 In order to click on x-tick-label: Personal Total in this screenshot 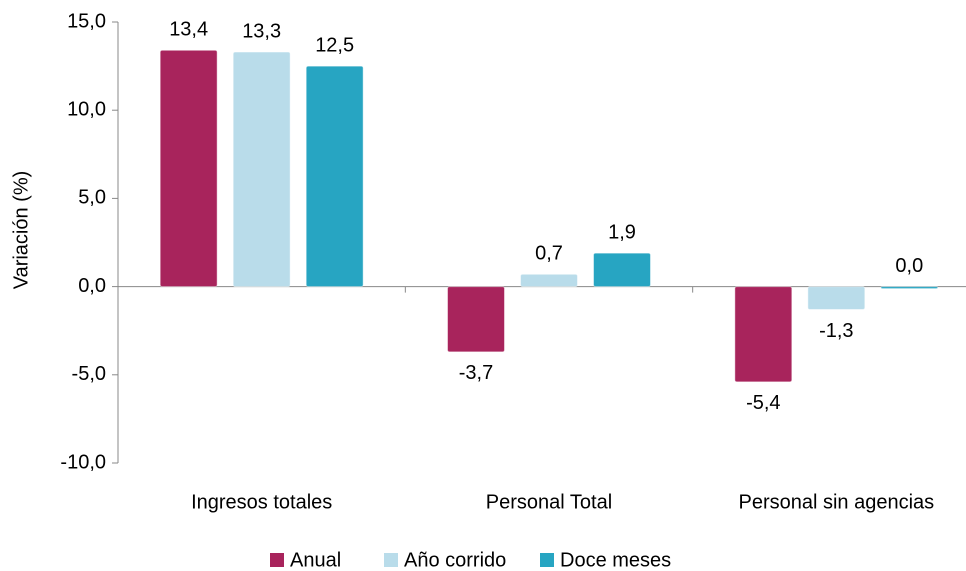, I will do `click(549, 502)`.